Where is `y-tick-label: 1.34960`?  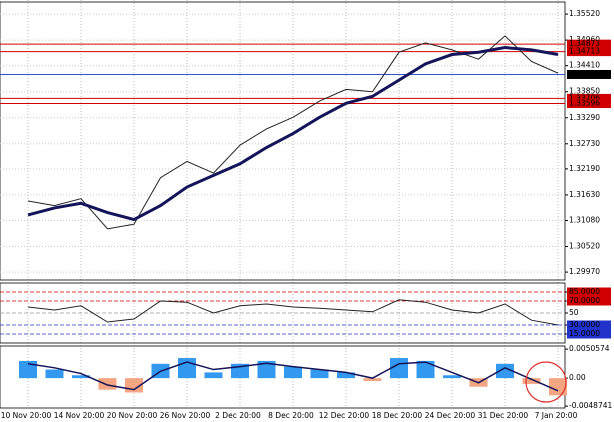 y-tick-label: 1.34960 is located at coordinates (584, 39).